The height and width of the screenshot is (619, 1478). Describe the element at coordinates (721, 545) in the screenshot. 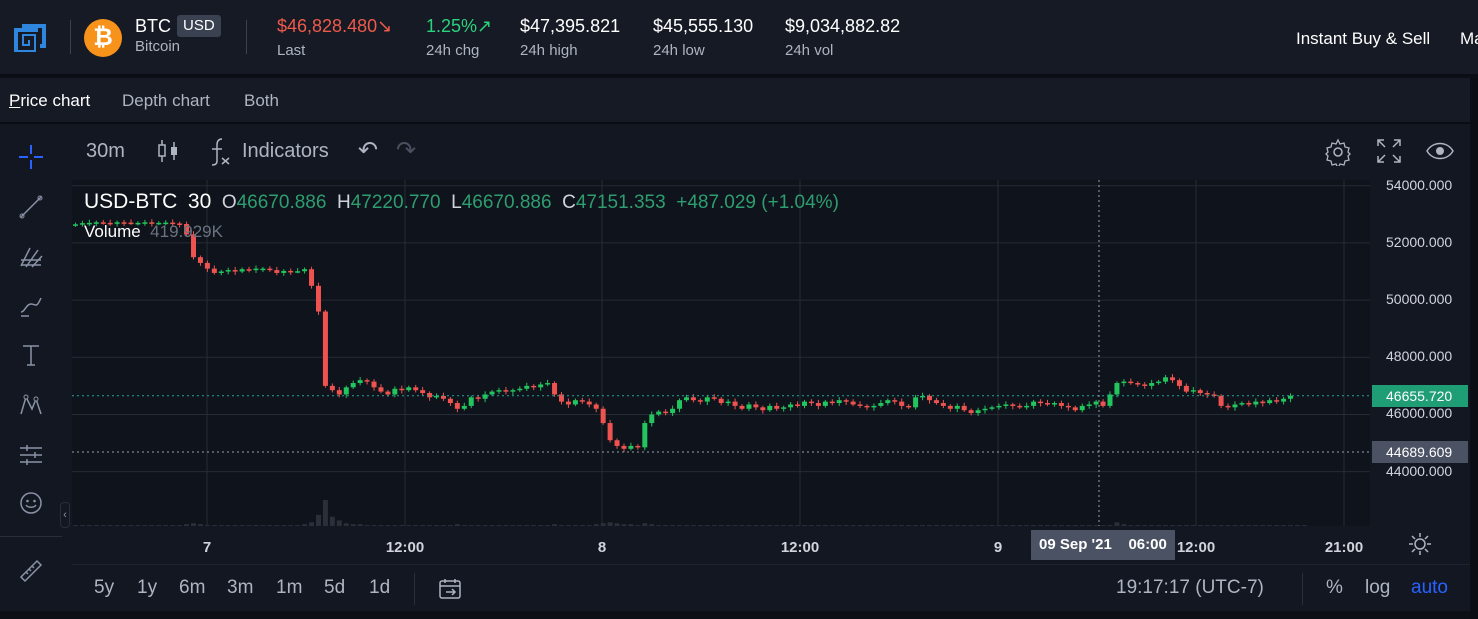

I see `time-axis: 21:00 12:00 9 12:00 8 12:00 7 09 Sep '21 06:00` at that location.